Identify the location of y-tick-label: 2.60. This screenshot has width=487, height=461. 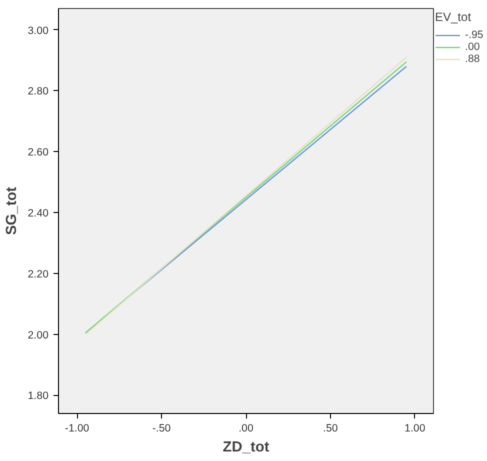
(38, 152).